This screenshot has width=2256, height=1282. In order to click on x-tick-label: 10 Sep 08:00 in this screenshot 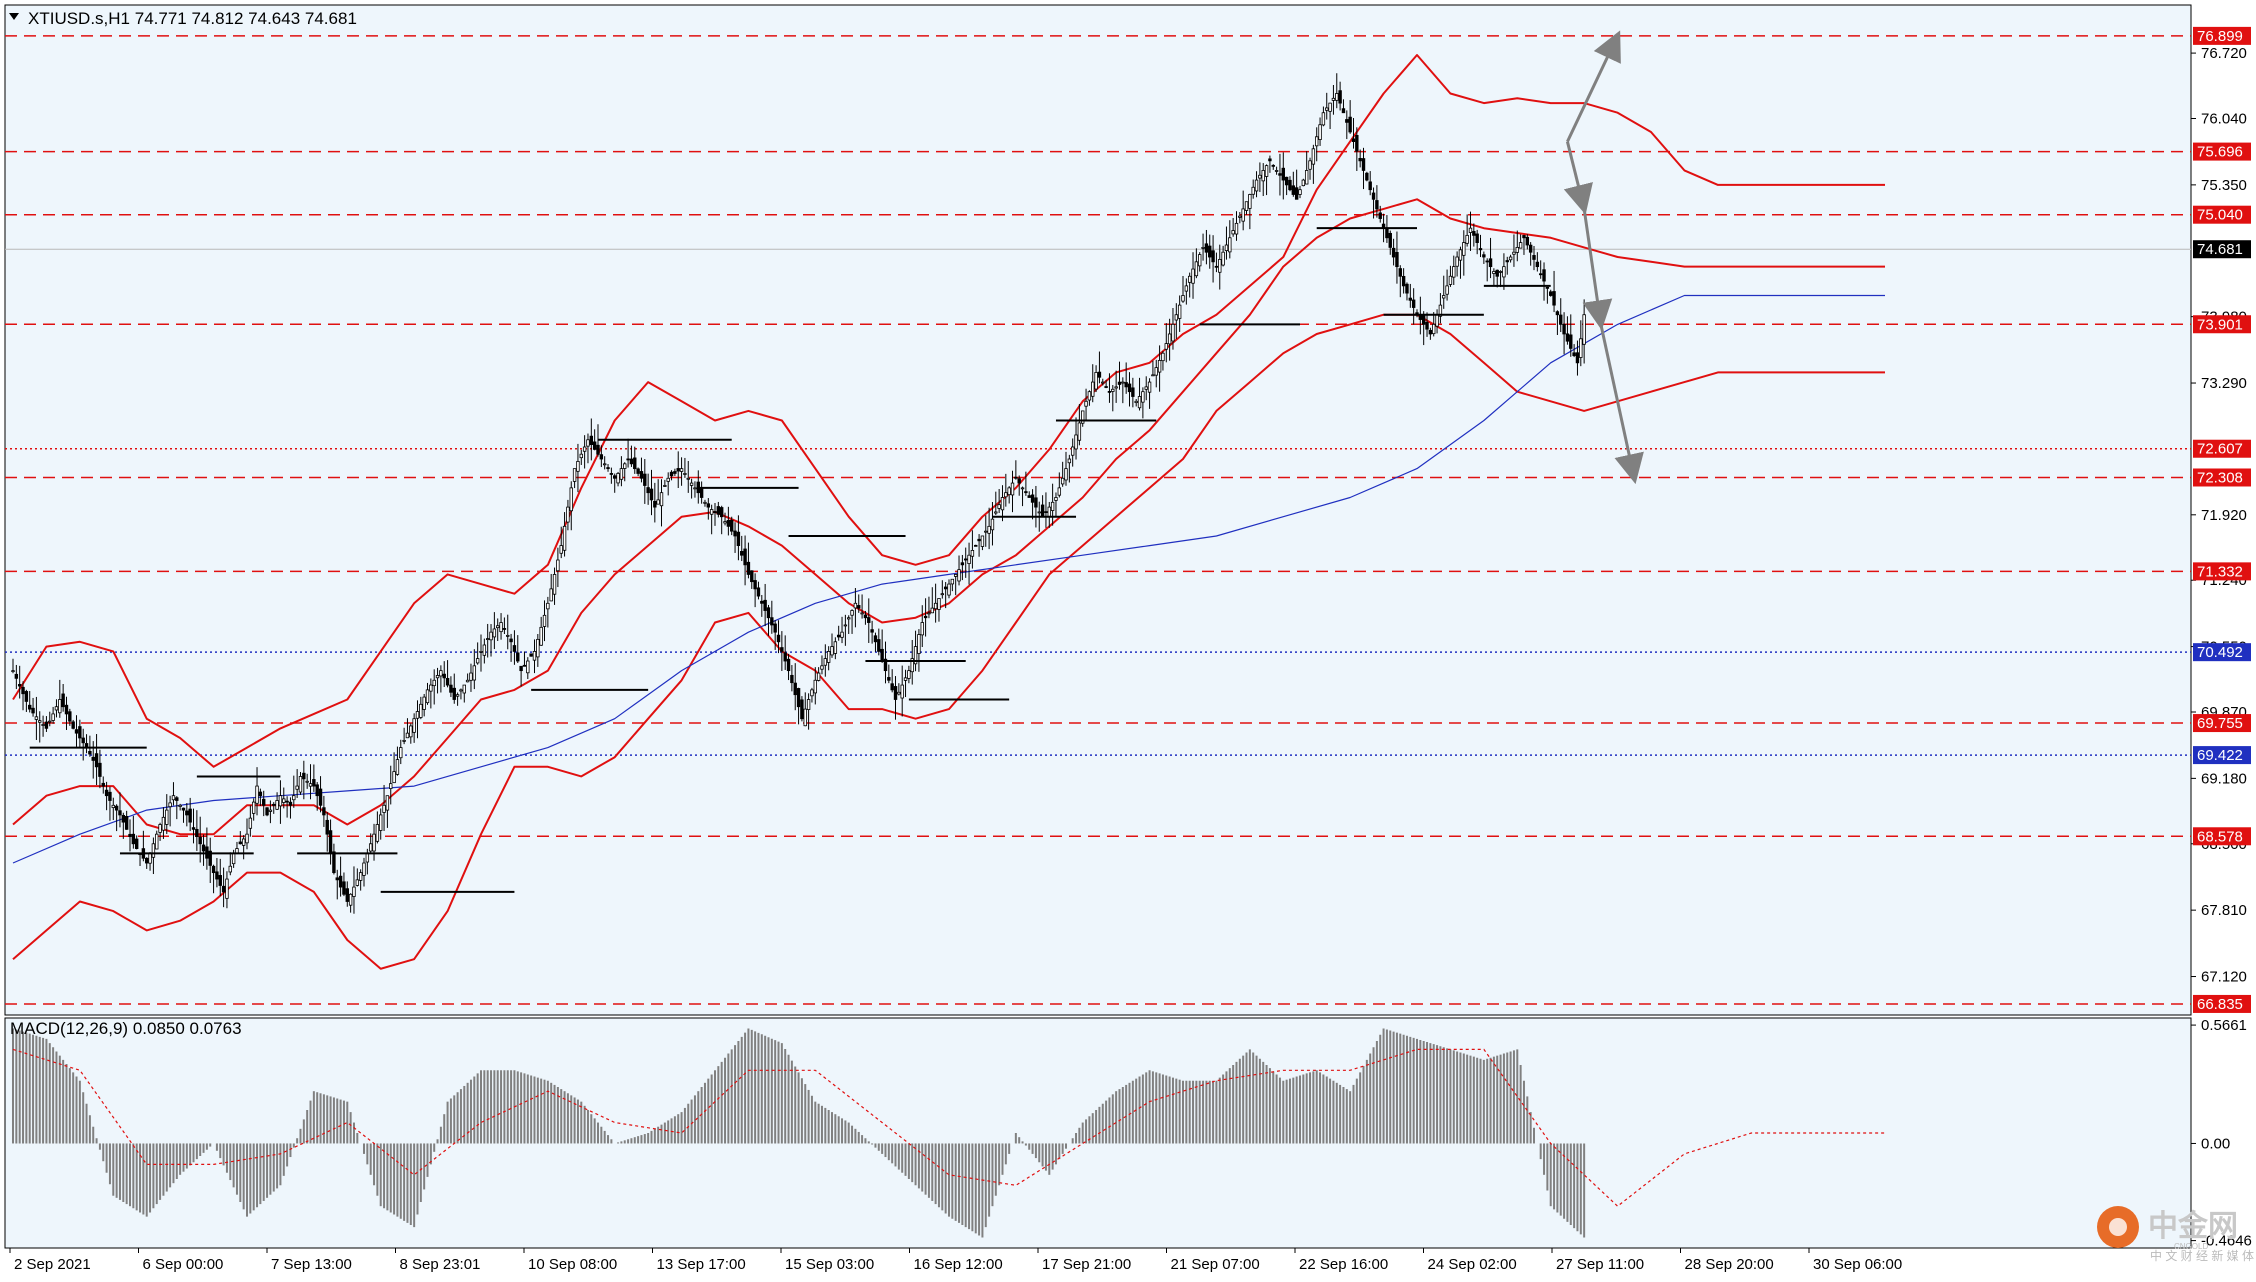, I will do `click(572, 1264)`.